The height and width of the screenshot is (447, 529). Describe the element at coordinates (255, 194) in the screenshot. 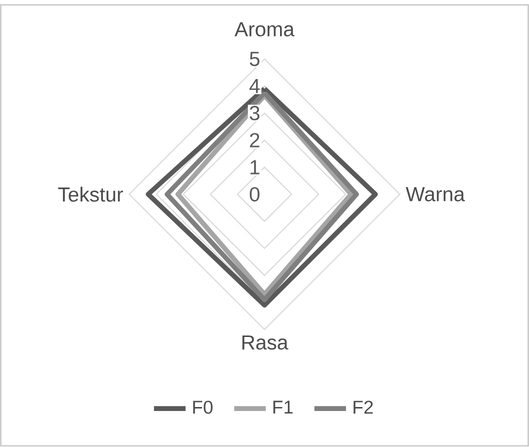

I see `y-tick-label: 0` at that location.